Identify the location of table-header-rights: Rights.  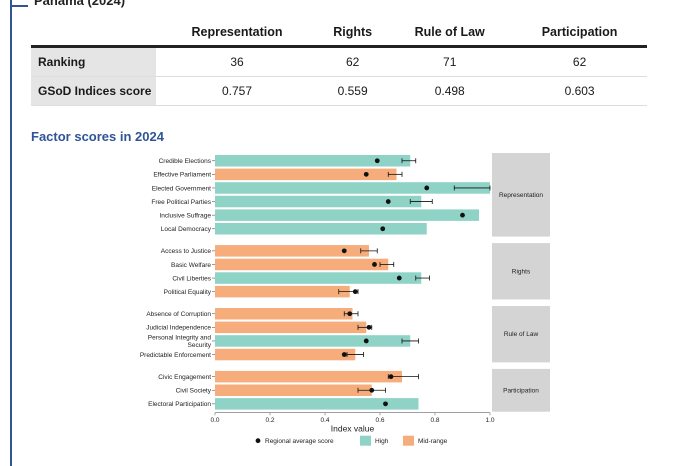
(353, 33).